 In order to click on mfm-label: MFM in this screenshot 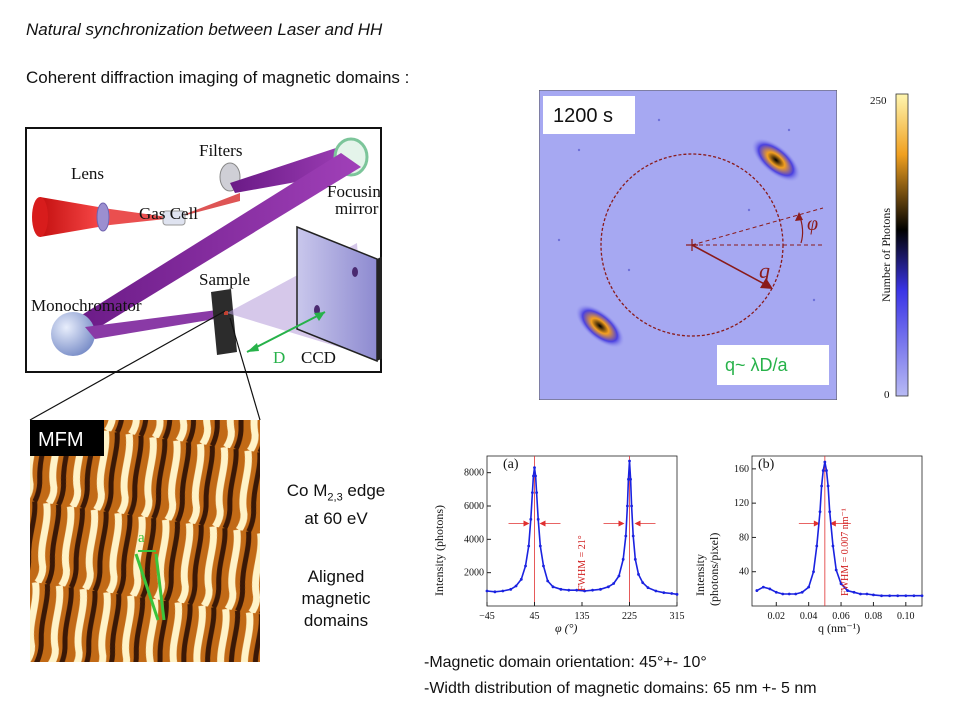, I will do `click(61, 440)`.